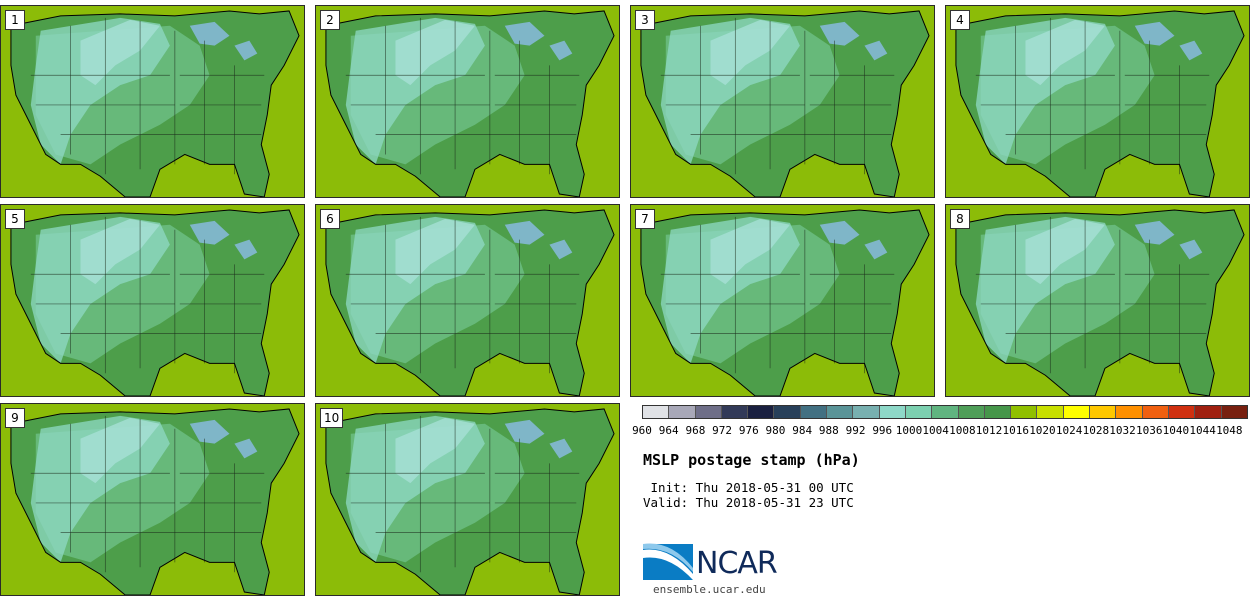 Image resolution: width=1260 pixels, height=597 pixels. I want to click on colorbar-tick-label: 1044, so click(1202, 430).